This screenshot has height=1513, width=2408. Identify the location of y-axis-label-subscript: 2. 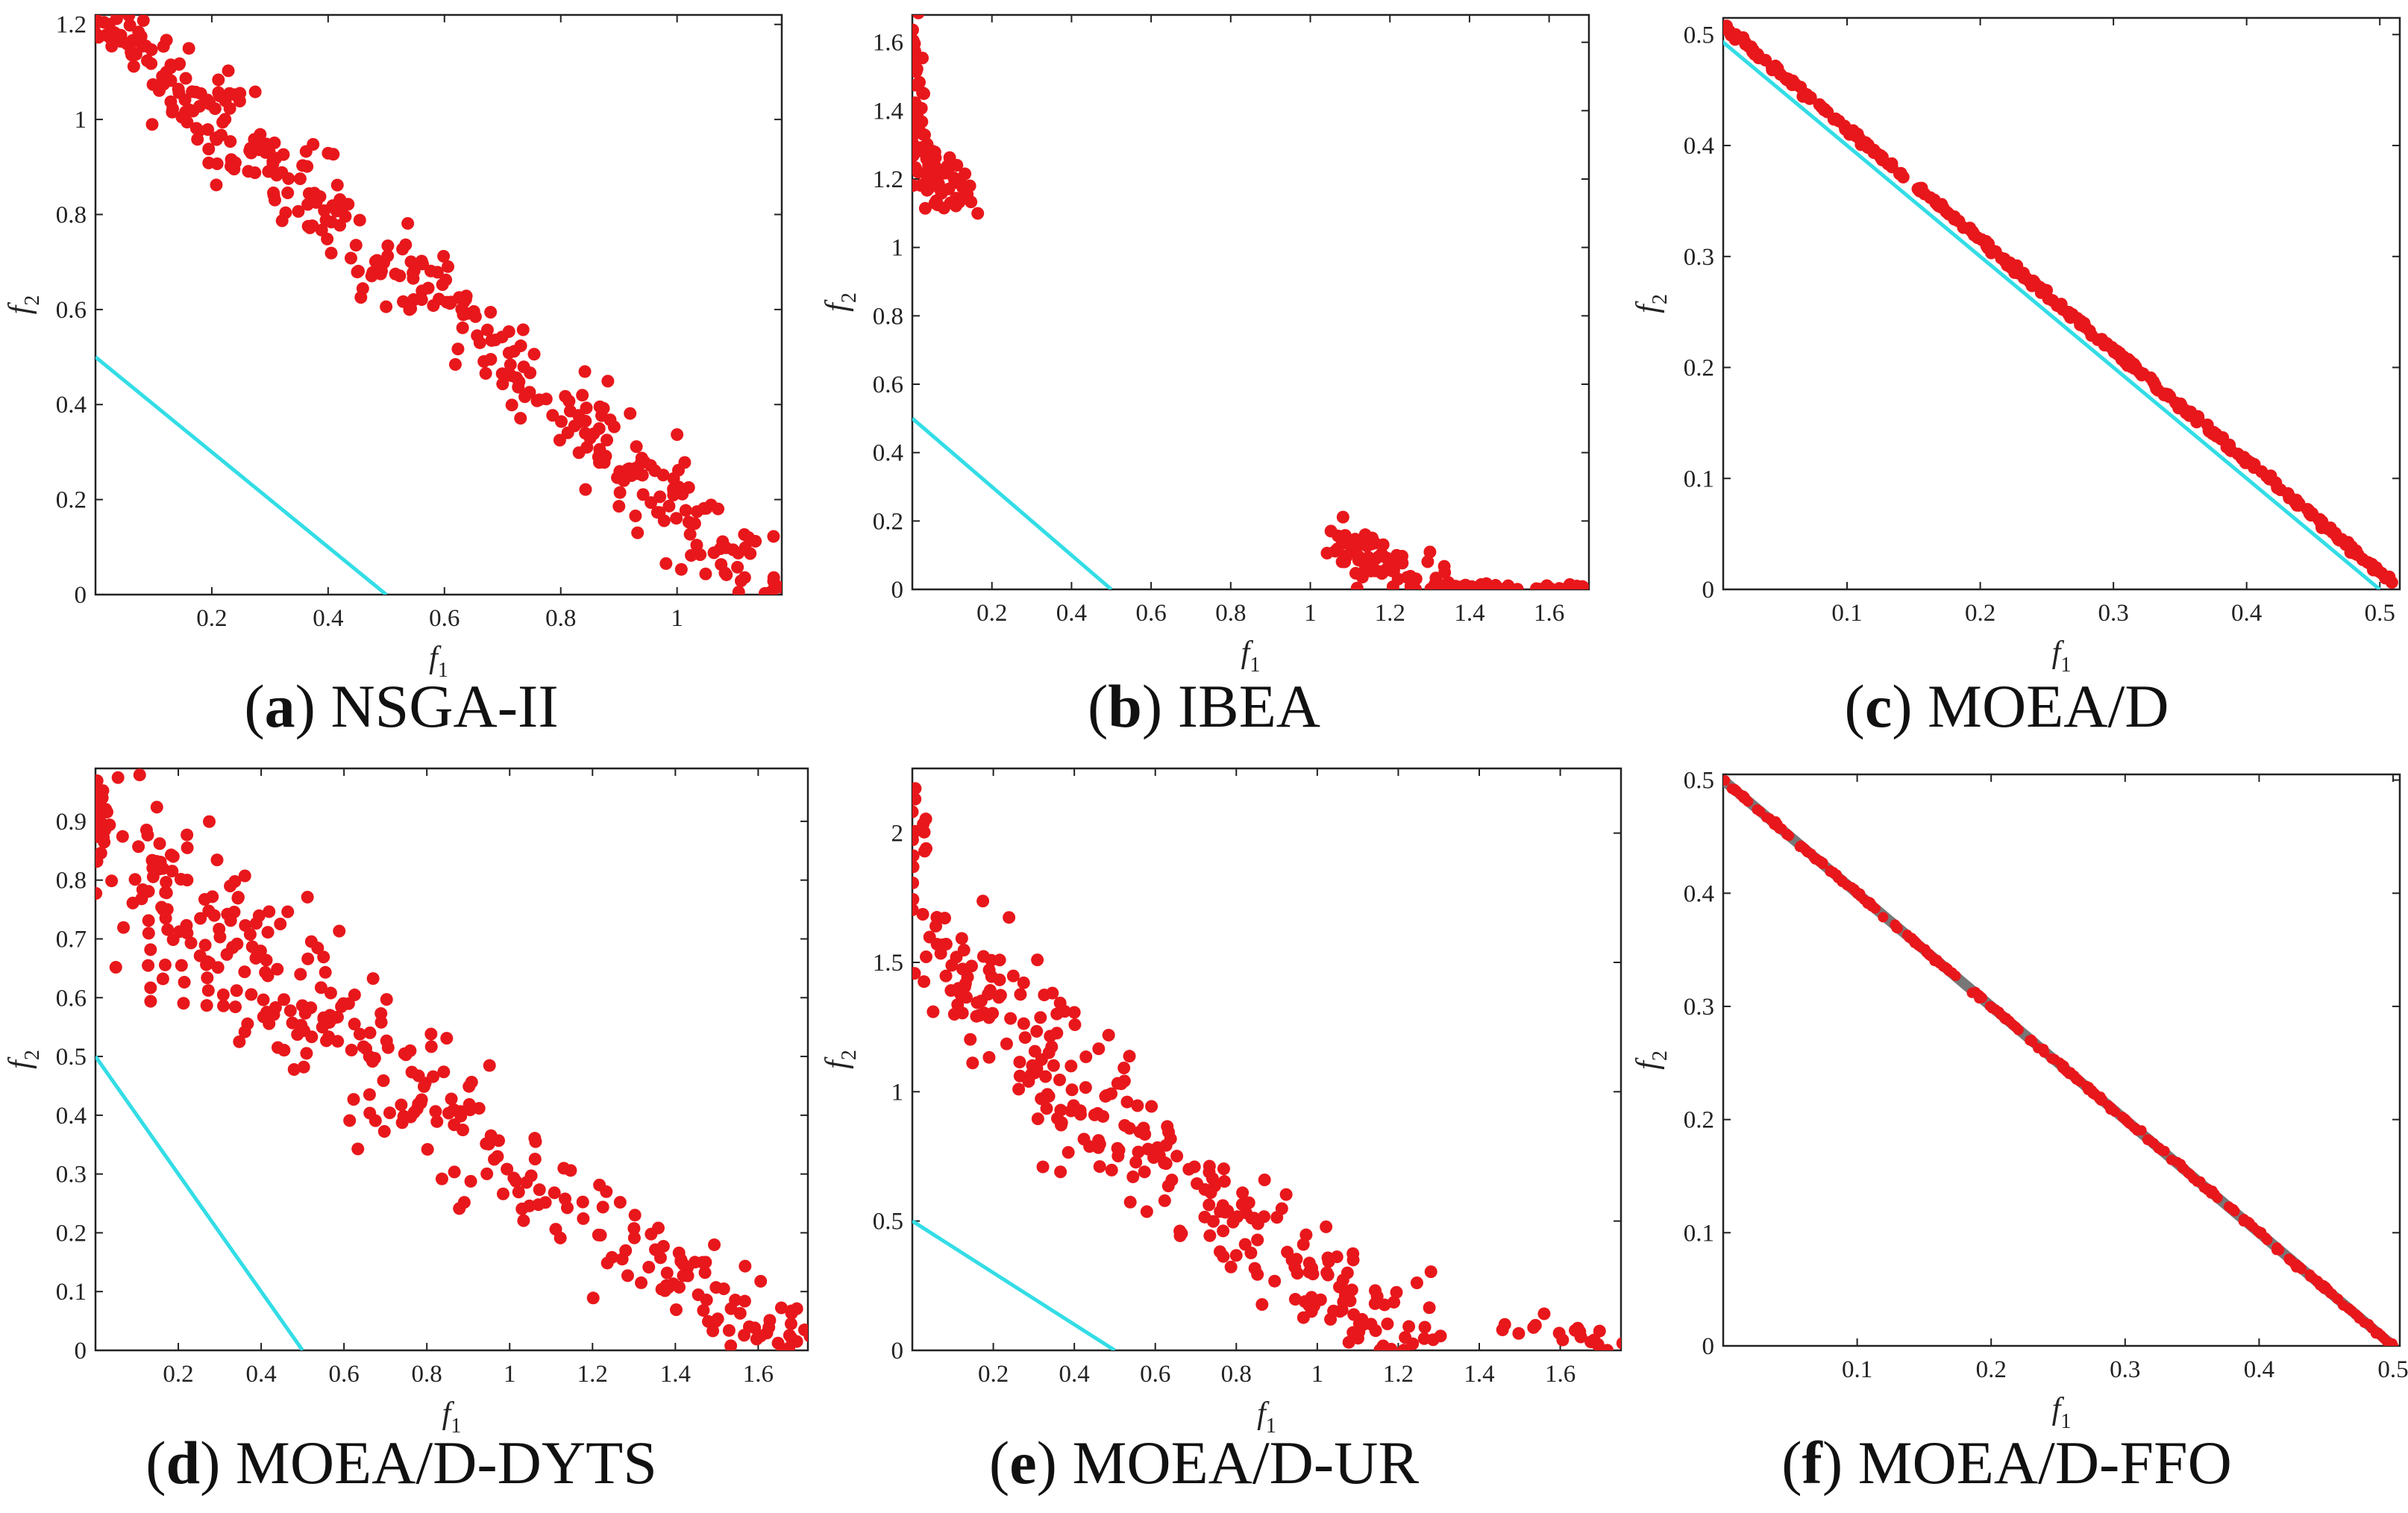
(850, 297).